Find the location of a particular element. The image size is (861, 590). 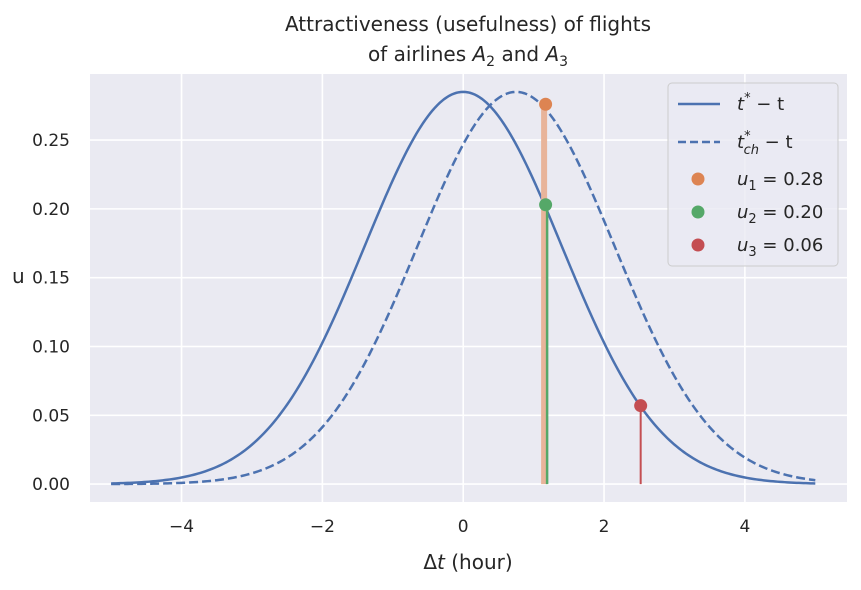

x-tick-label: 0 is located at coordinates (463, 527).